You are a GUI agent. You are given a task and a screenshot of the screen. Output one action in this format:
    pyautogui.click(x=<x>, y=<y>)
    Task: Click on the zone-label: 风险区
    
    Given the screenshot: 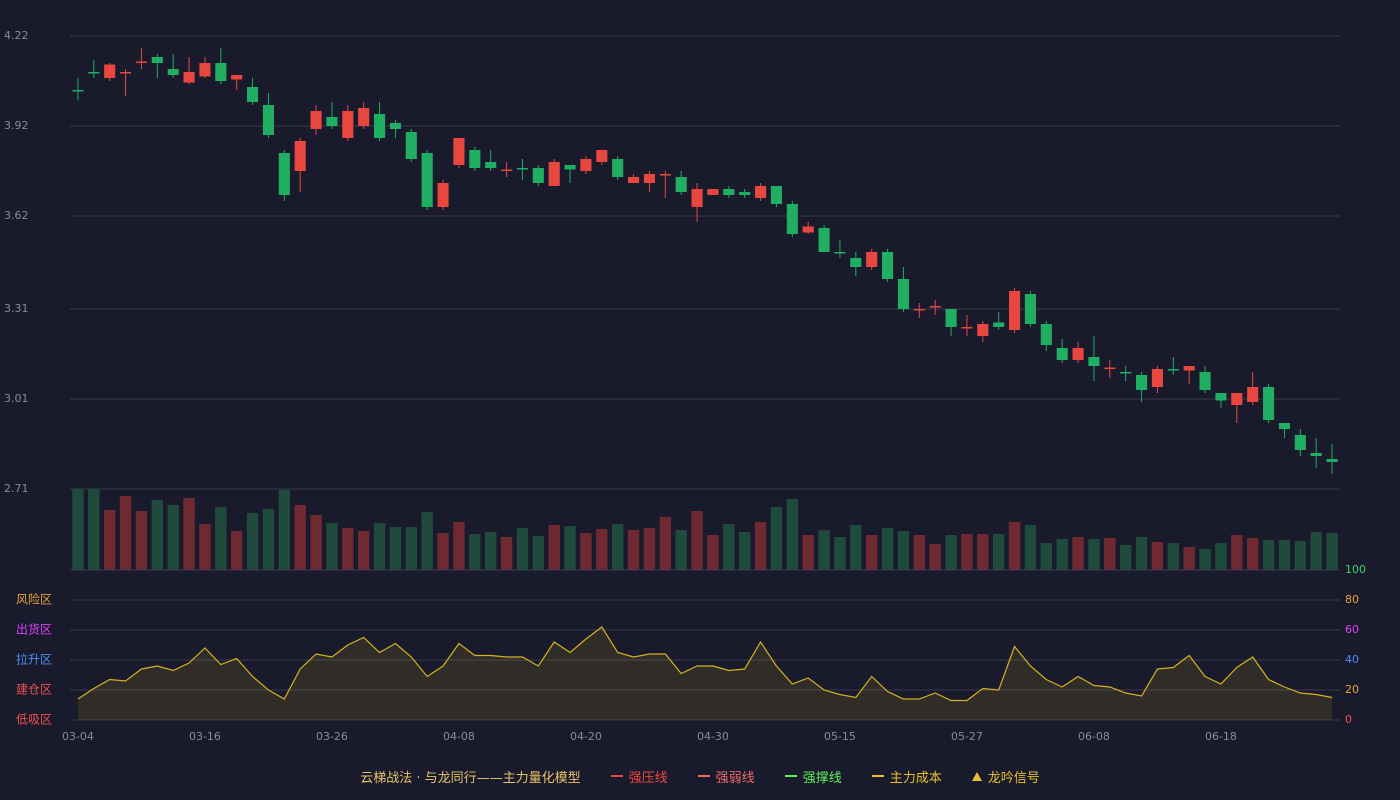 What is the action you would take?
    pyautogui.click(x=34, y=599)
    